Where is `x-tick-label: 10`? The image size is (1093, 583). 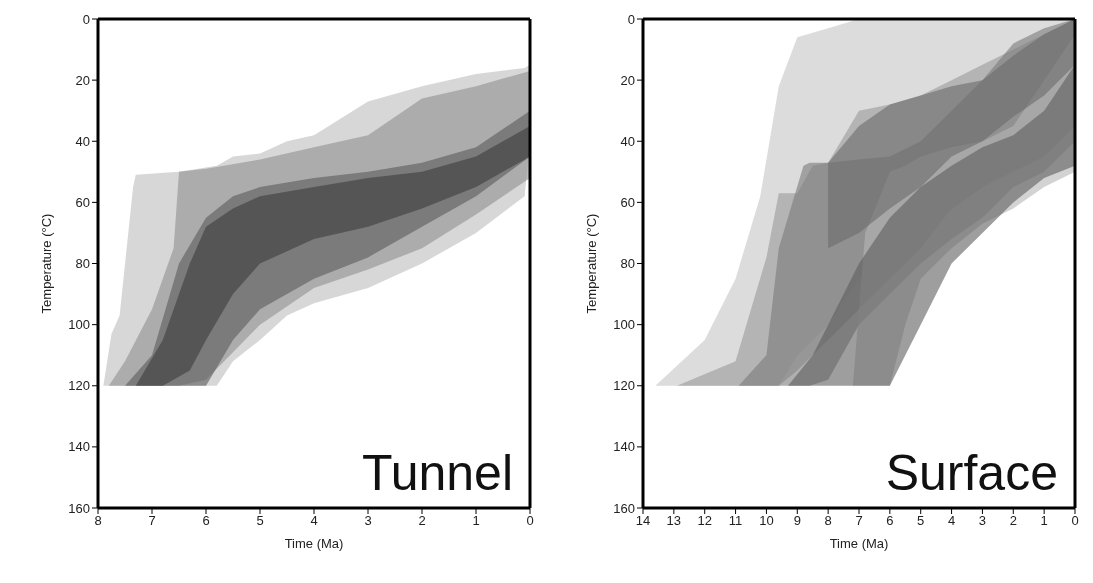 x-tick-label: 10 is located at coordinates (766, 521).